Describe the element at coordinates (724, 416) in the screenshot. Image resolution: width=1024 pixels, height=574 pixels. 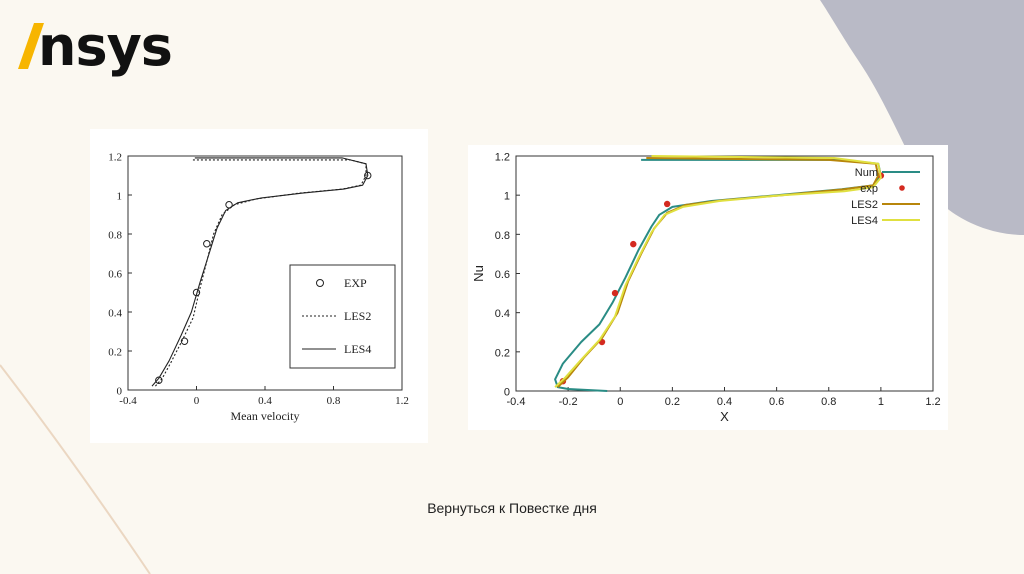
I see `x-axis-label: X` at that location.